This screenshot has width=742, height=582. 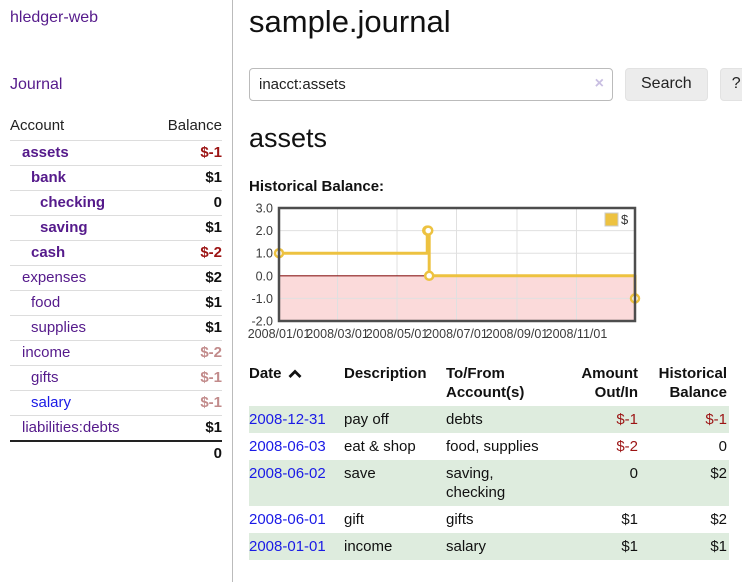 I want to click on transaction-accounts: saving, checking, so click(x=476, y=483).